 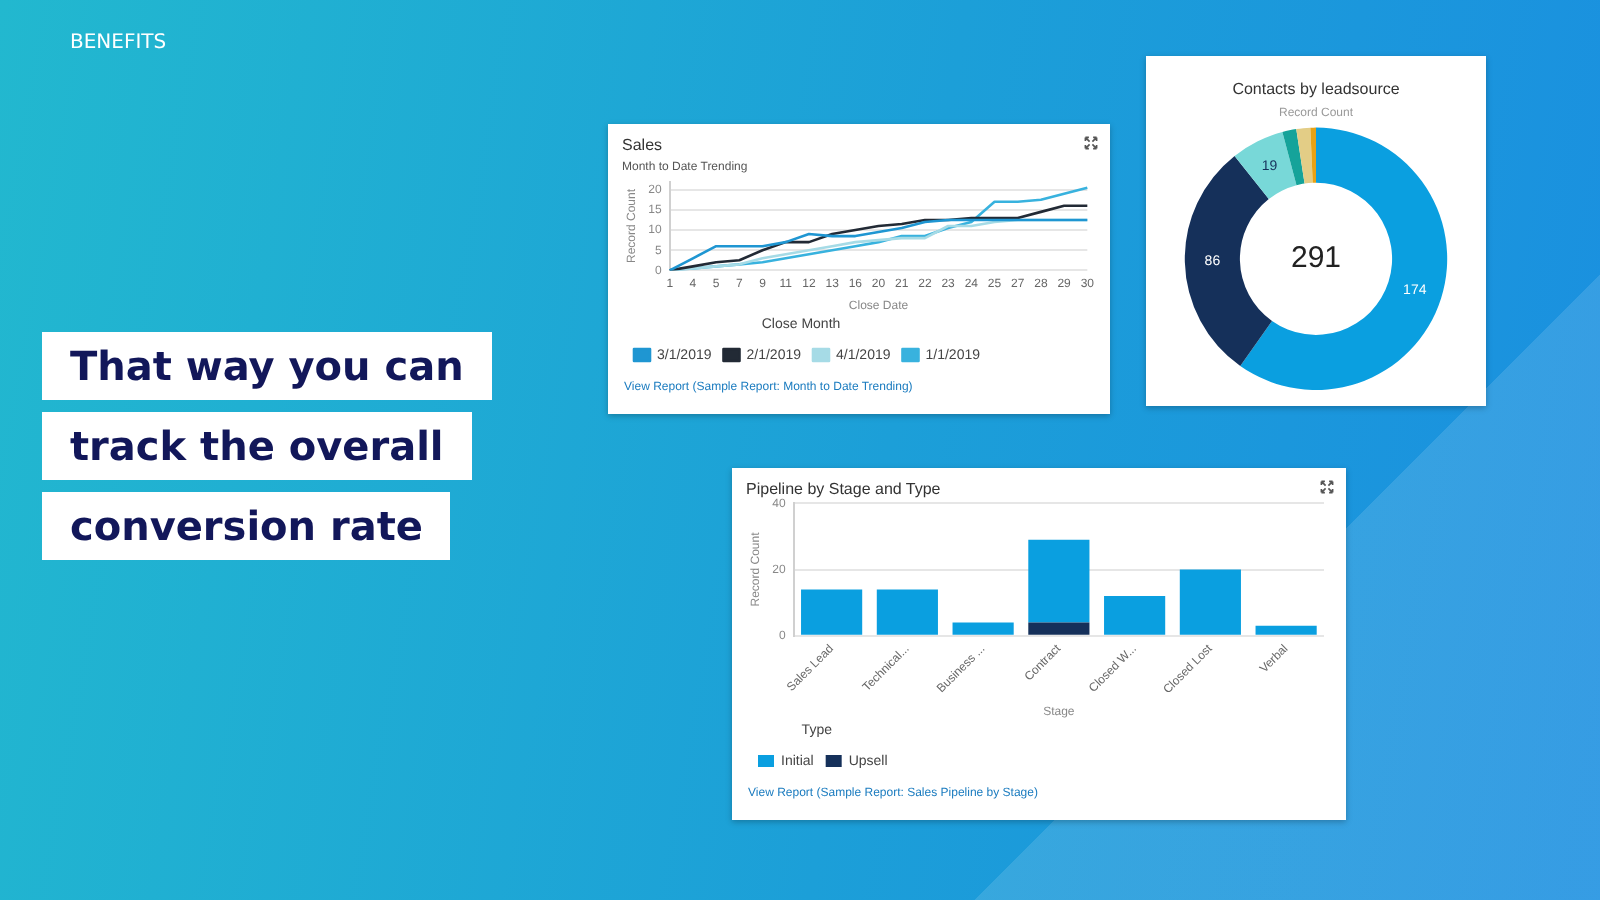 I want to click on chart-title: Pipeline by Stage and Type, so click(x=844, y=489).